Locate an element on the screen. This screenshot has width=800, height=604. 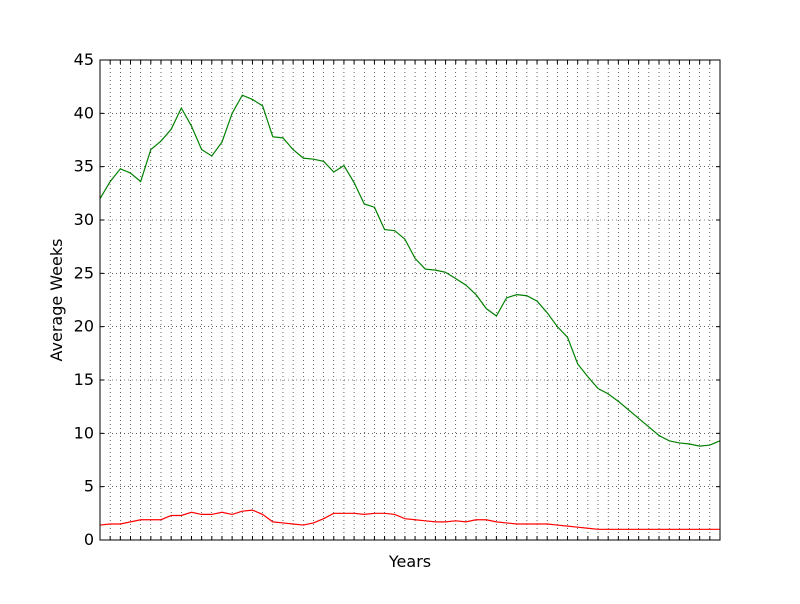
y-tick-label: 40 is located at coordinates (84, 112).